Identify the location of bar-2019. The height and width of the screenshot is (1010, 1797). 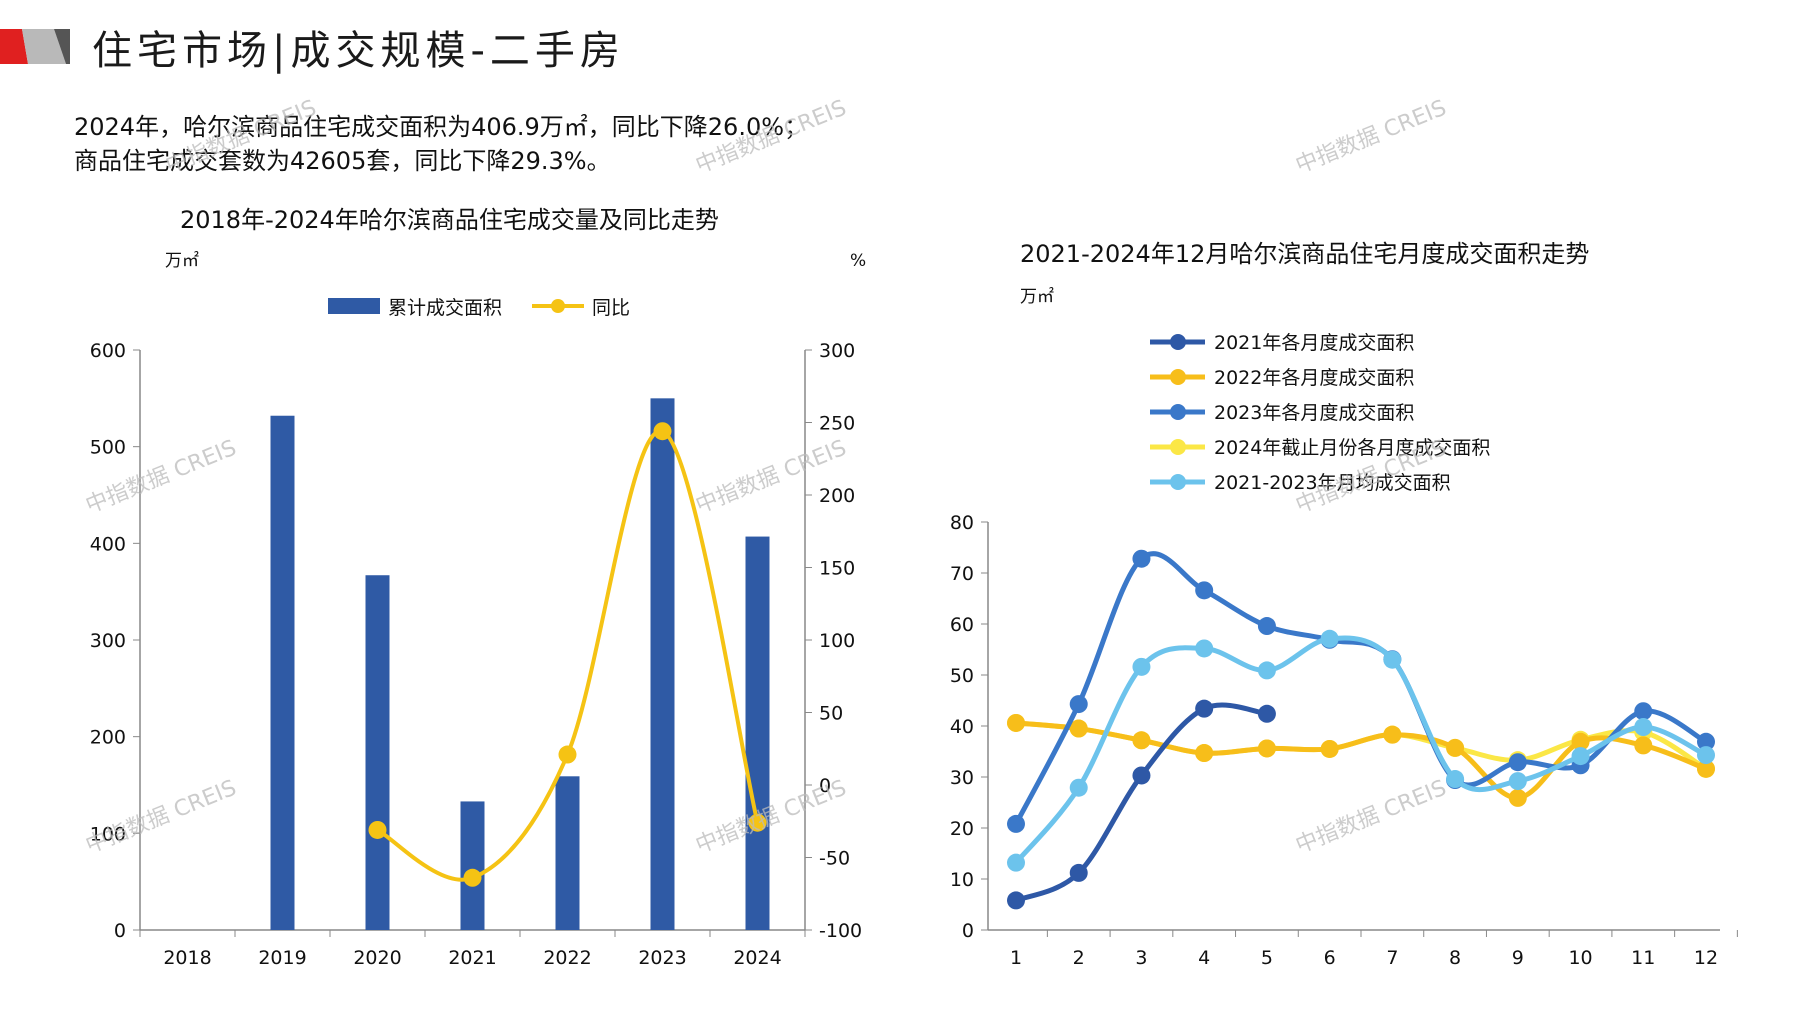
(282, 672).